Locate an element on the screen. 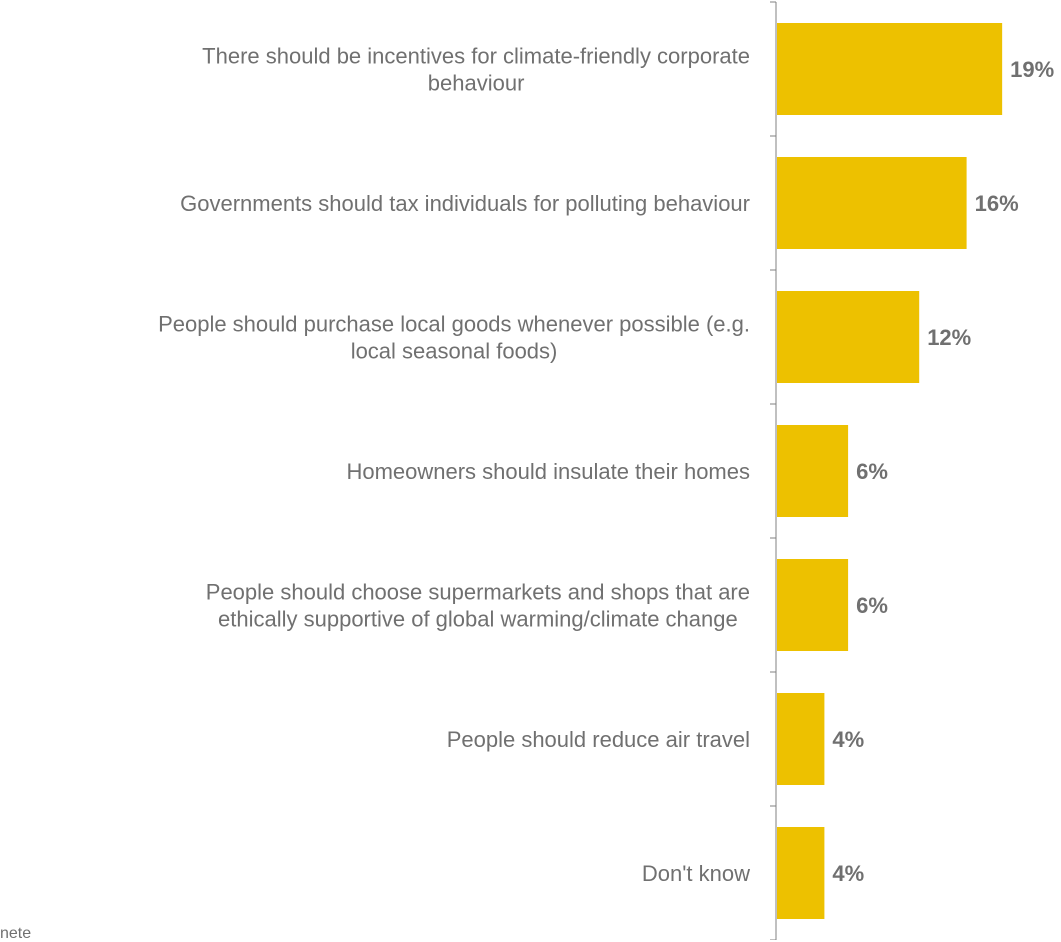 Image resolution: width=1061 pixels, height=942 pixels. category-axis is located at coordinates (773, 470).